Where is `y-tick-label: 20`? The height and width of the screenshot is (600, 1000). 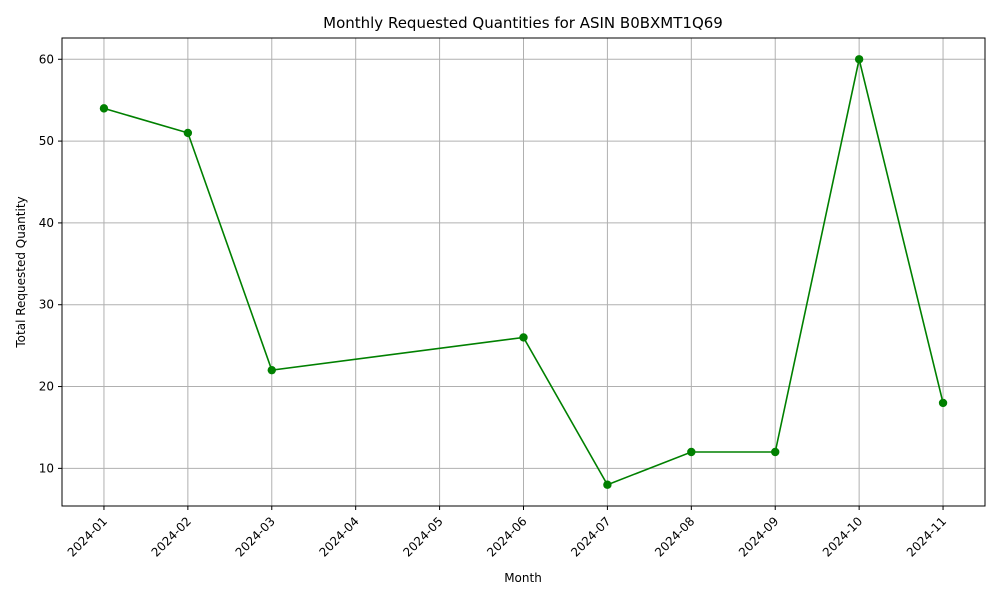
y-tick-label: 20 is located at coordinates (46, 387).